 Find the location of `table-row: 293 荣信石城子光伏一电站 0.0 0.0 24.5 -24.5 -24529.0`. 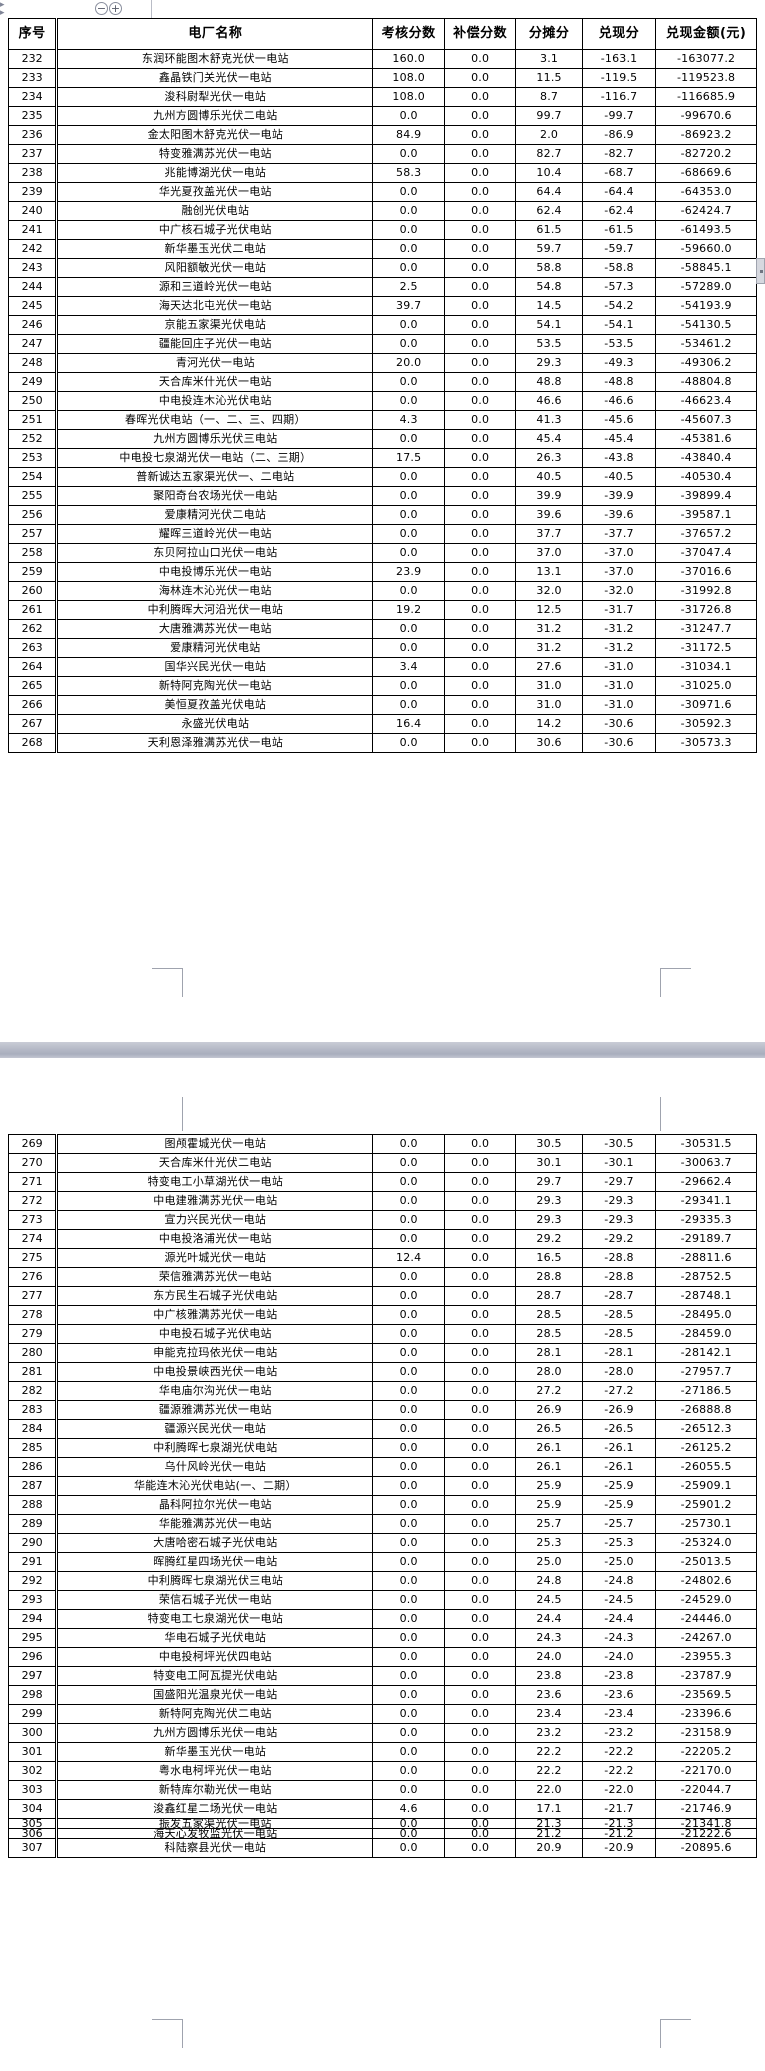

table-row: 293 荣信石城子光伏一电站 0.0 0.0 24.5 -24.5 -24529.0 is located at coordinates (382, 1600).